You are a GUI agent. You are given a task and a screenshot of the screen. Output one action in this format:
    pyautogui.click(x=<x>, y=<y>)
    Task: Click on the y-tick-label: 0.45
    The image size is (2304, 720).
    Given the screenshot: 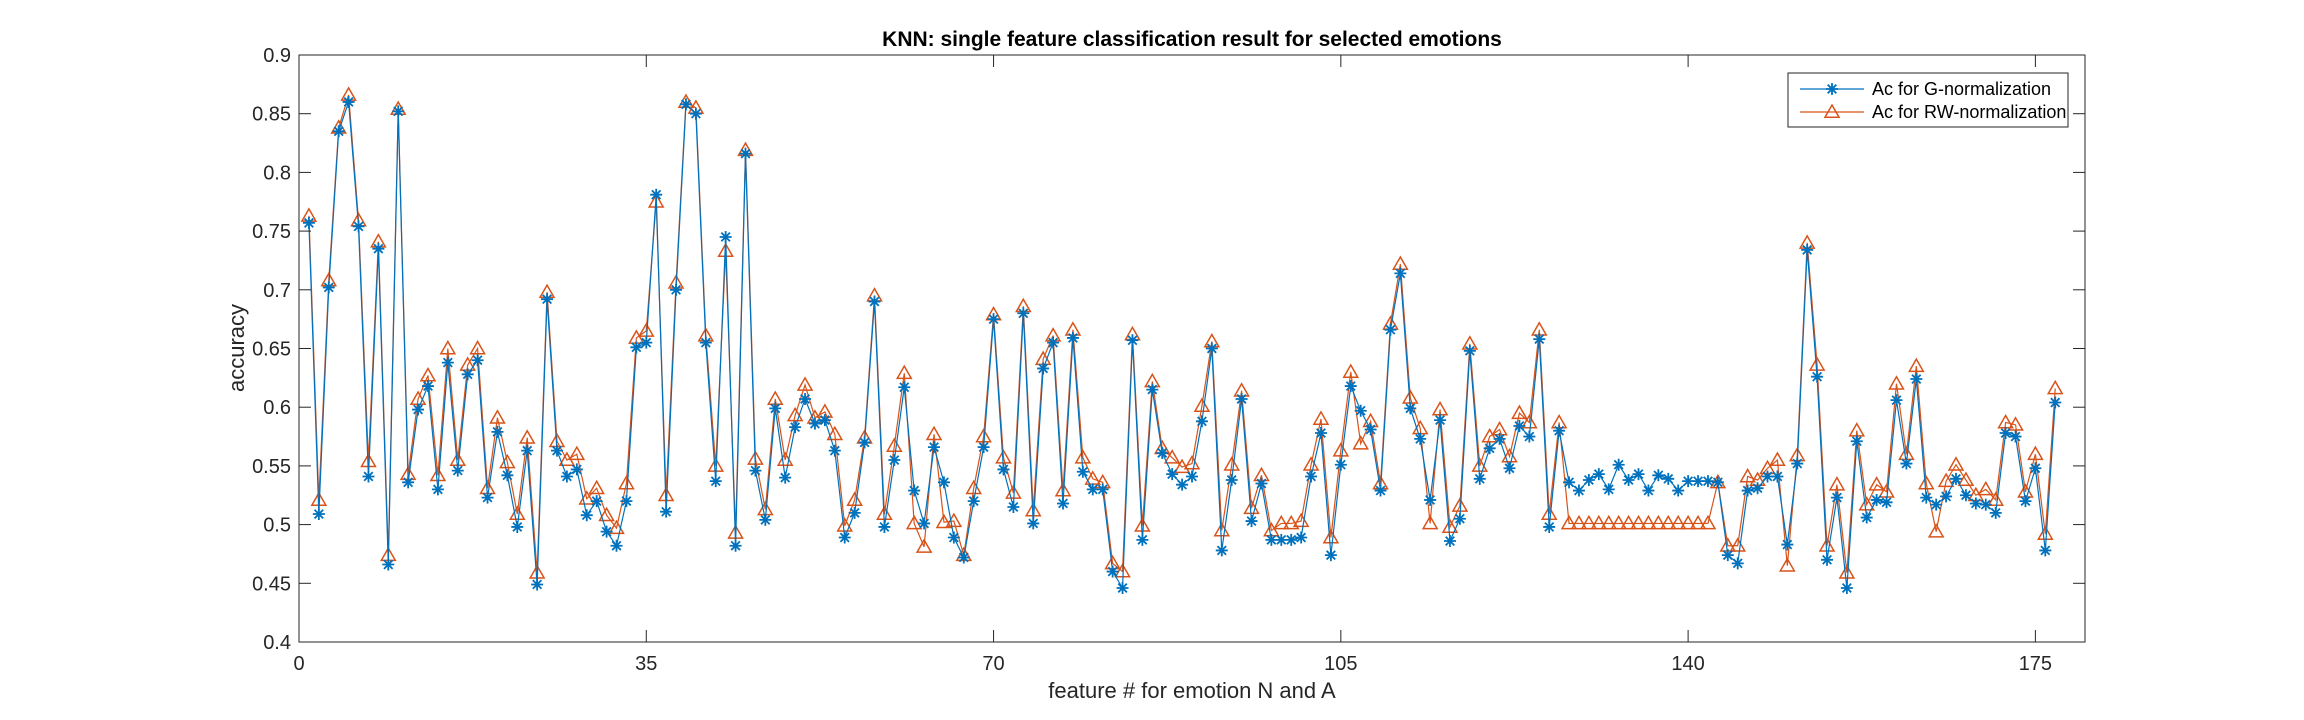 What is the action you would take?
    pyautogui.click(x=271, y=584)
    